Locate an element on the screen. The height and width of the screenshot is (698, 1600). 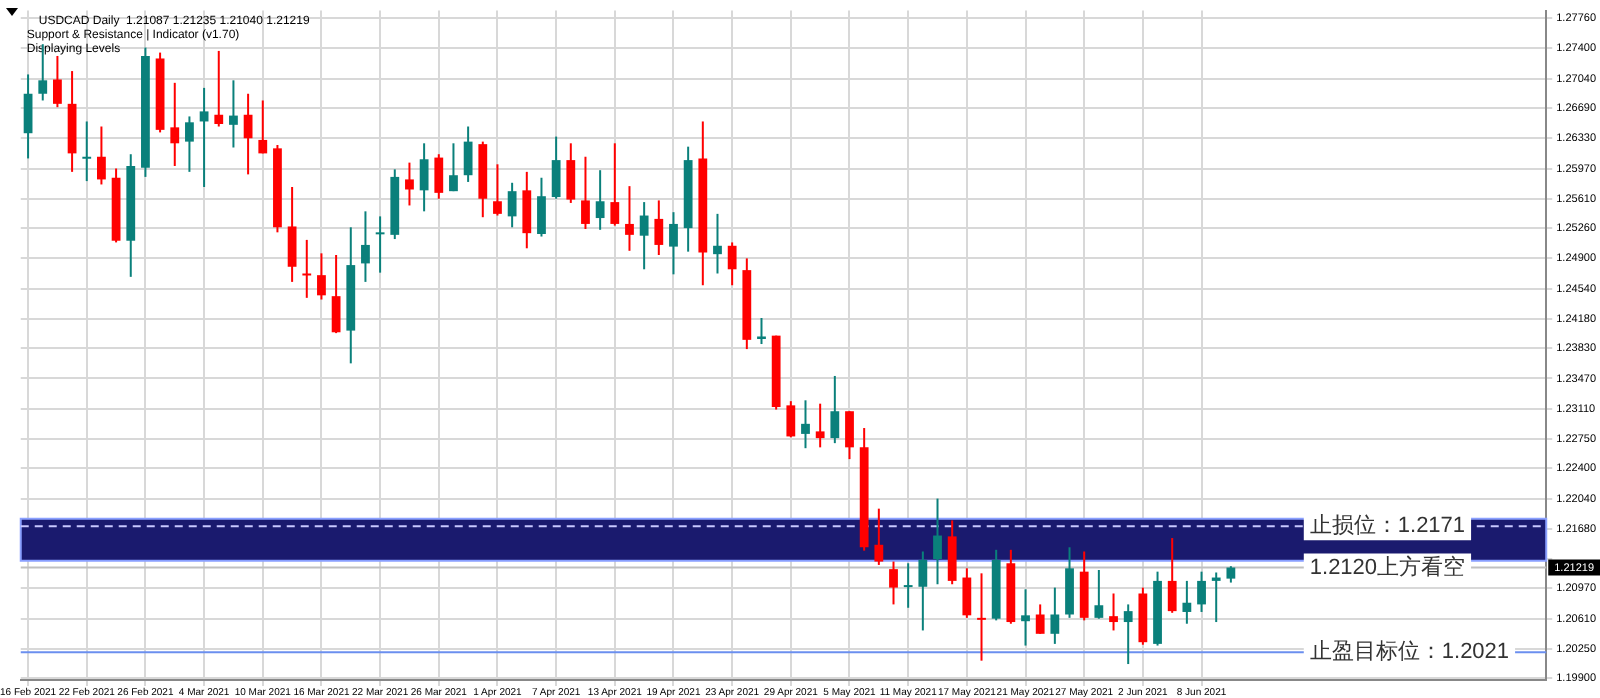
ref-line-label: 止损位：1.2171 is located at coordinates (1387, 525).